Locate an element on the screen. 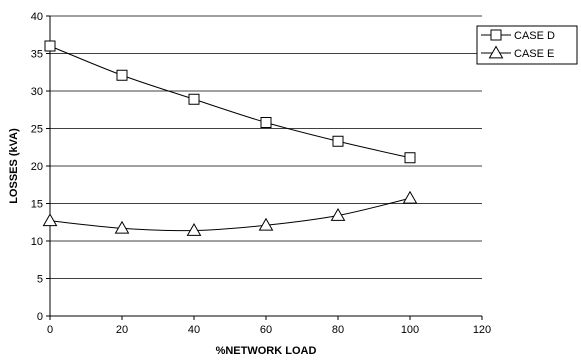 The height and width of the screenshot is (363, 581). series-line-case-e is located at coordinates (230, 214).